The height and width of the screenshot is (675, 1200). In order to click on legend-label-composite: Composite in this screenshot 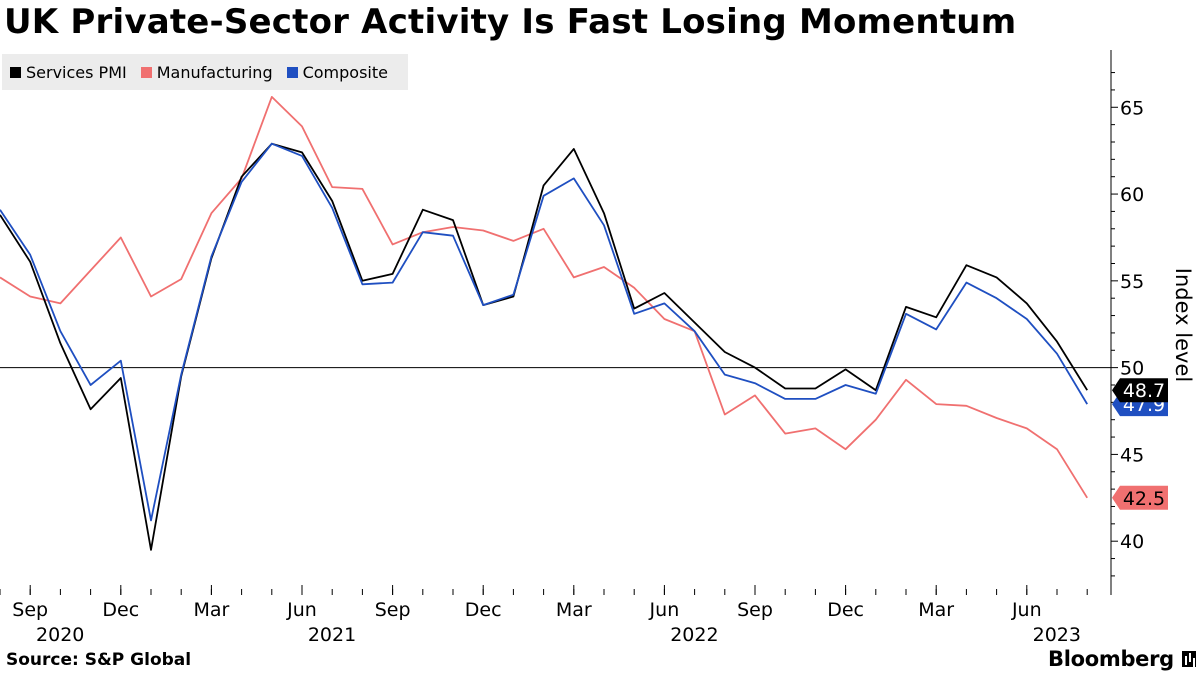, I will do `click(345, 72)`.